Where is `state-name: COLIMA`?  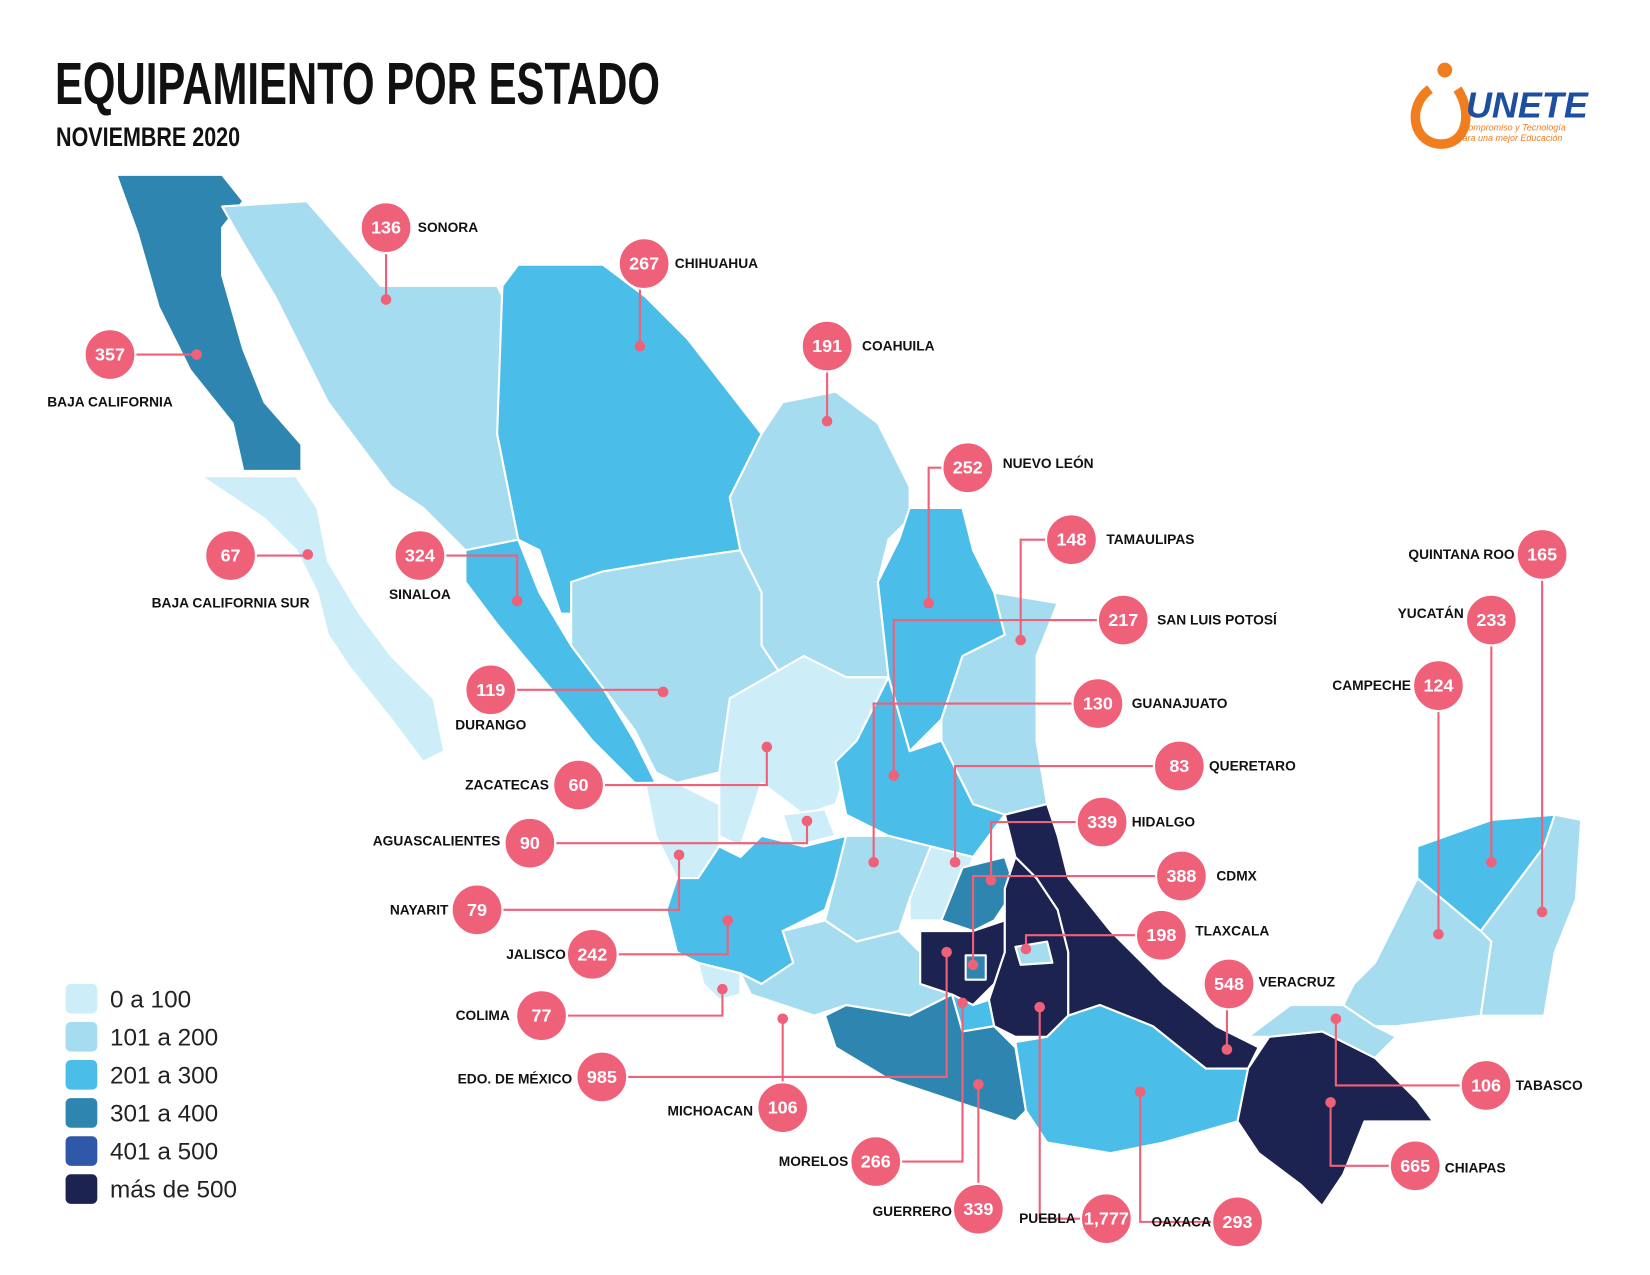 state-name: COLIMA is located at coordinates (483, 1015).